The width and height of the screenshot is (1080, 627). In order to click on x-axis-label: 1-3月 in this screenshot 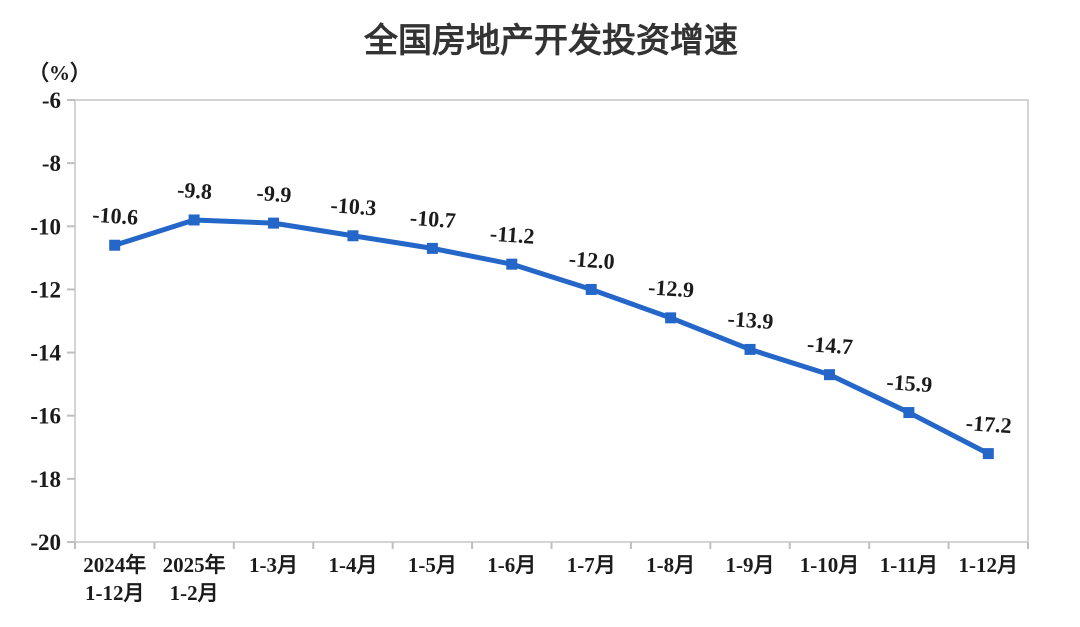, I will do `click(273, 565)`.